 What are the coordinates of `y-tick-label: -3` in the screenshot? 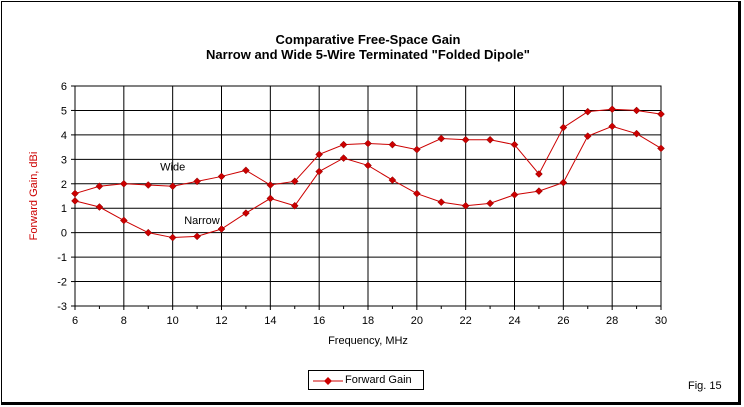 It's located at (62, 307).